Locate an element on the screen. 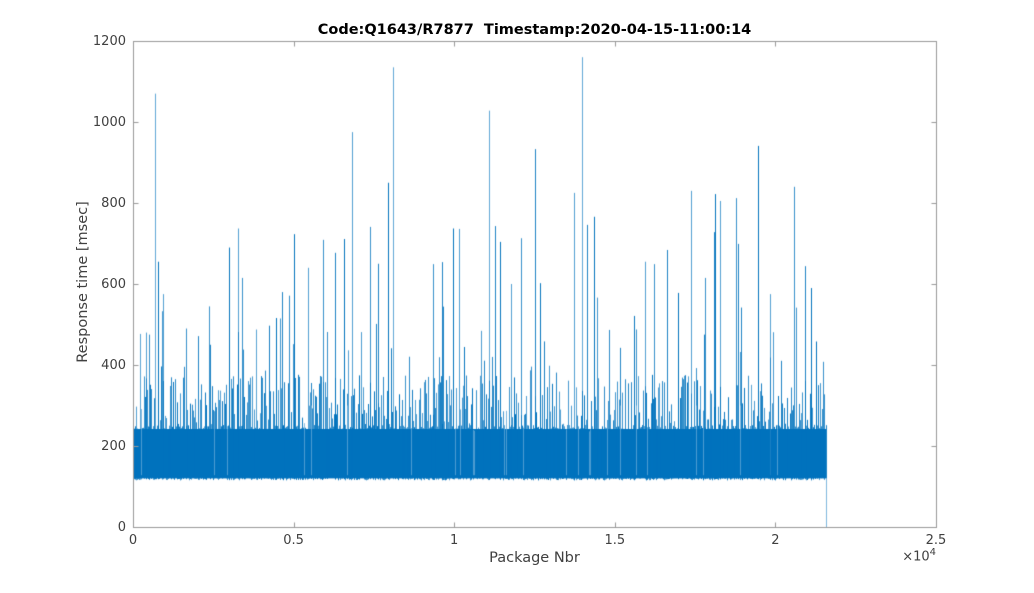  y-tick-label: 1000 is located at coordinates (109, 122).